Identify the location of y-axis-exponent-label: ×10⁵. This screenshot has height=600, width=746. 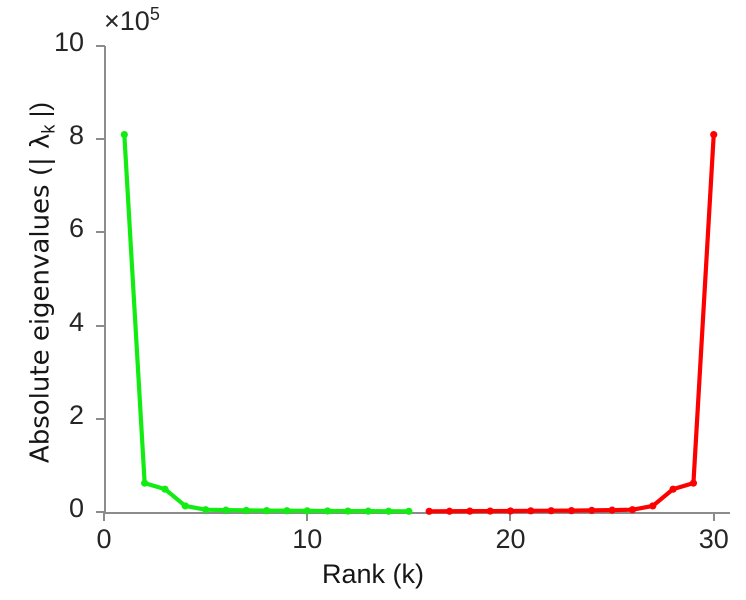
(132, 20).